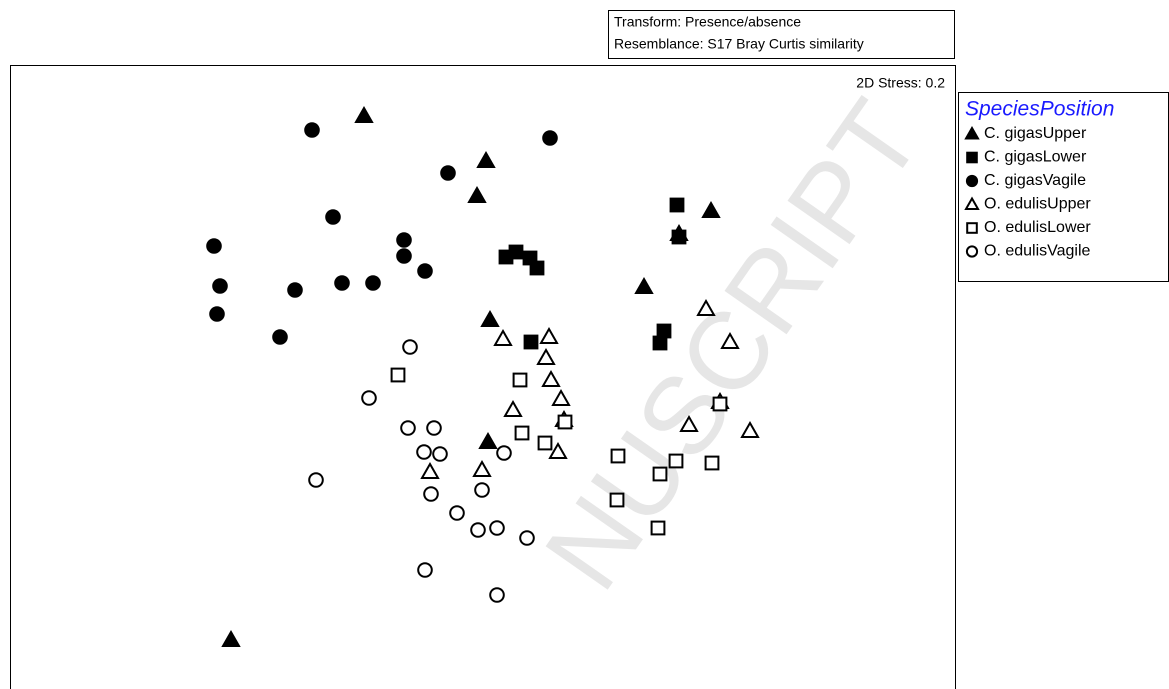  What do you see at coordinates (739, 44) in the screenshot?
I see `resemblance-label: Resemblance: S17 Bray Curtis similarity` at bounding box center [739, 44].